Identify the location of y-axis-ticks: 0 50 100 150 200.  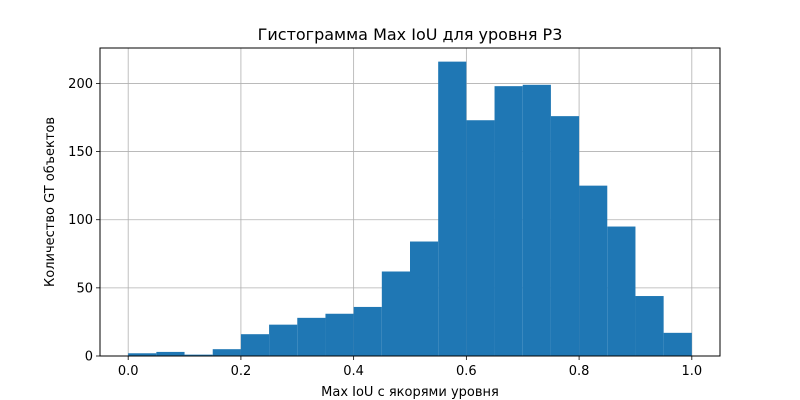
(84, 221).